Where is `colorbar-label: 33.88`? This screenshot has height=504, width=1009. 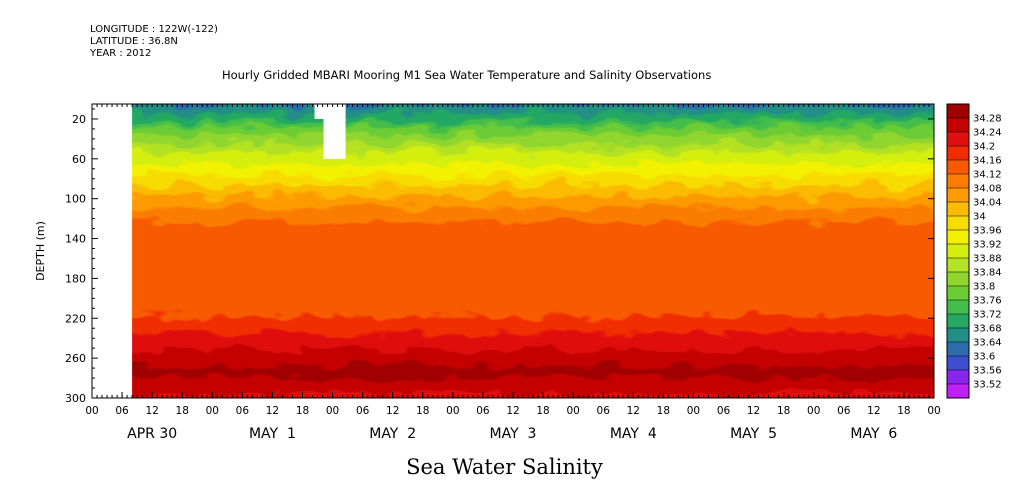
colorbar-label: 33.88 is located at coordinates (987, 259).